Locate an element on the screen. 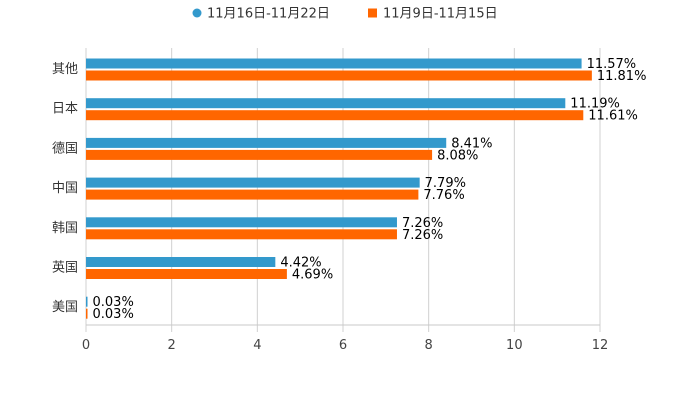  data-label: 8.41% is located at coordinates (471, 143).